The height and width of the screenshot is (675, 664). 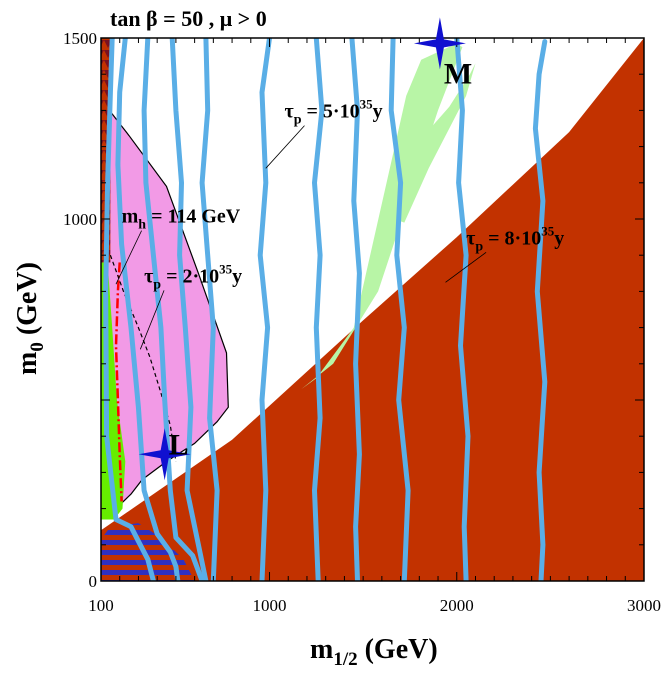 What do you see at coordinates (181, 219) in the screenshot?
I see `annotation-mh: mh = 114 GeV` at bounding box center [181, 219].